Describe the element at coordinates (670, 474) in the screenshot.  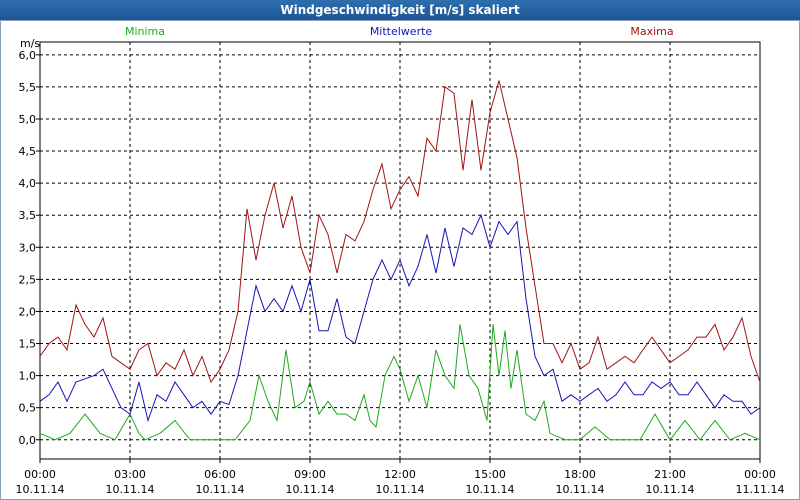
I see `xtick-time-label: 21:00` at that location.